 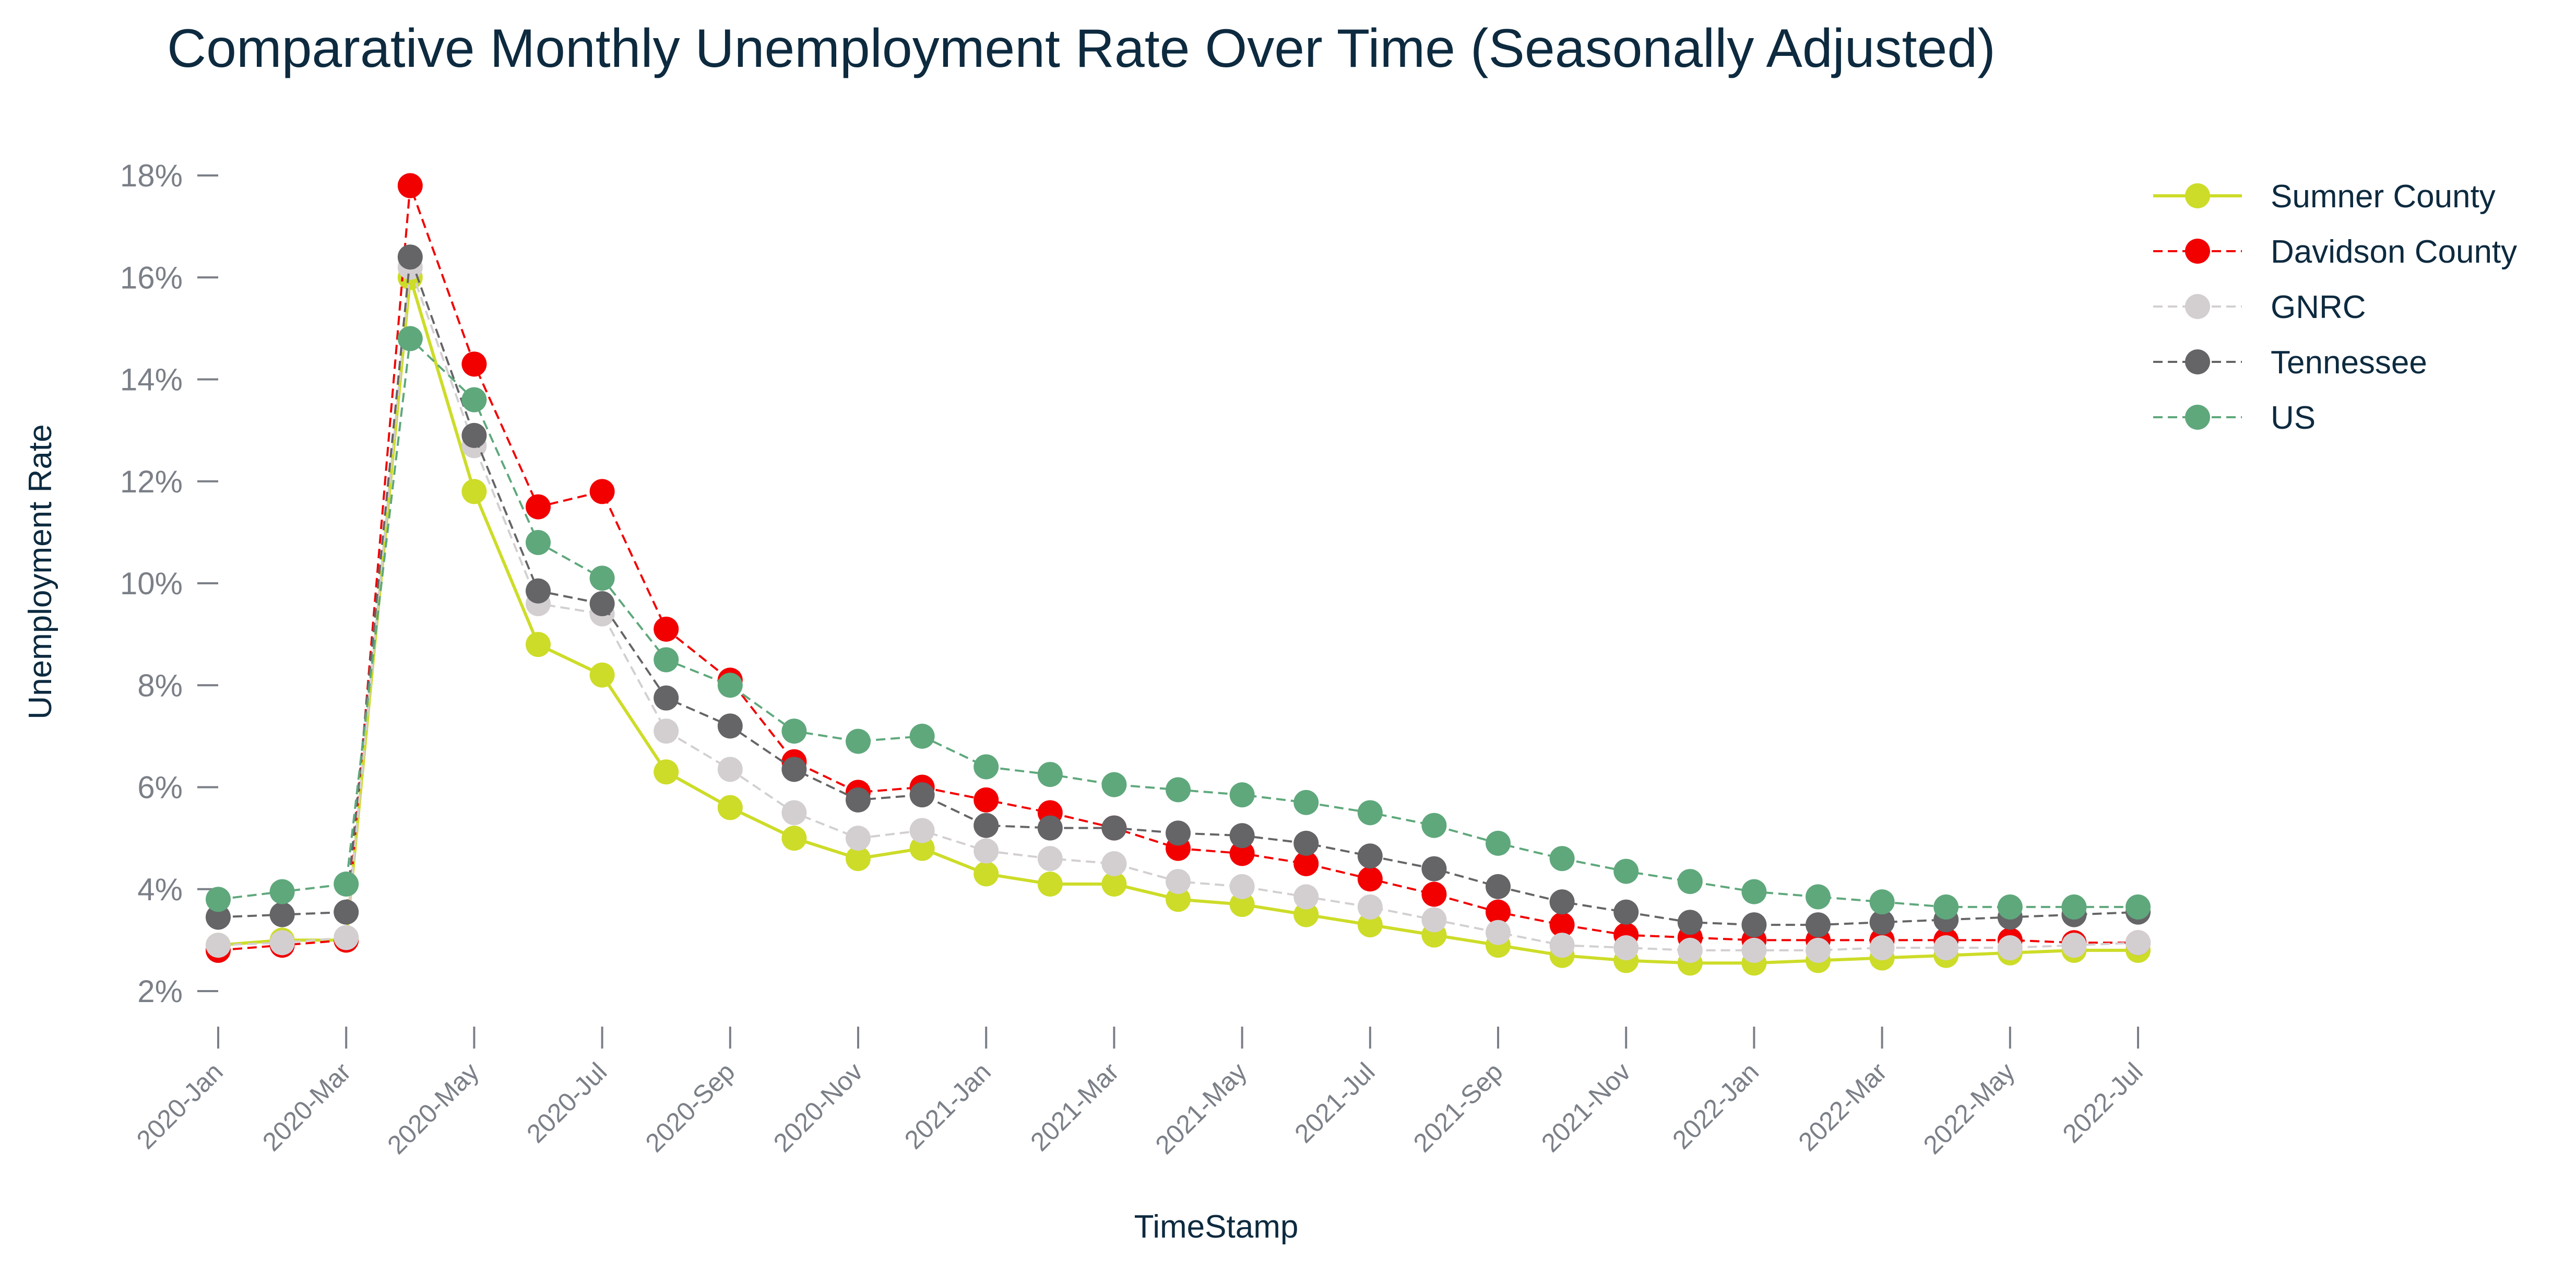 I want to click on legend-item-sumner-county: Sumner County, so click(x=2324, y=197).